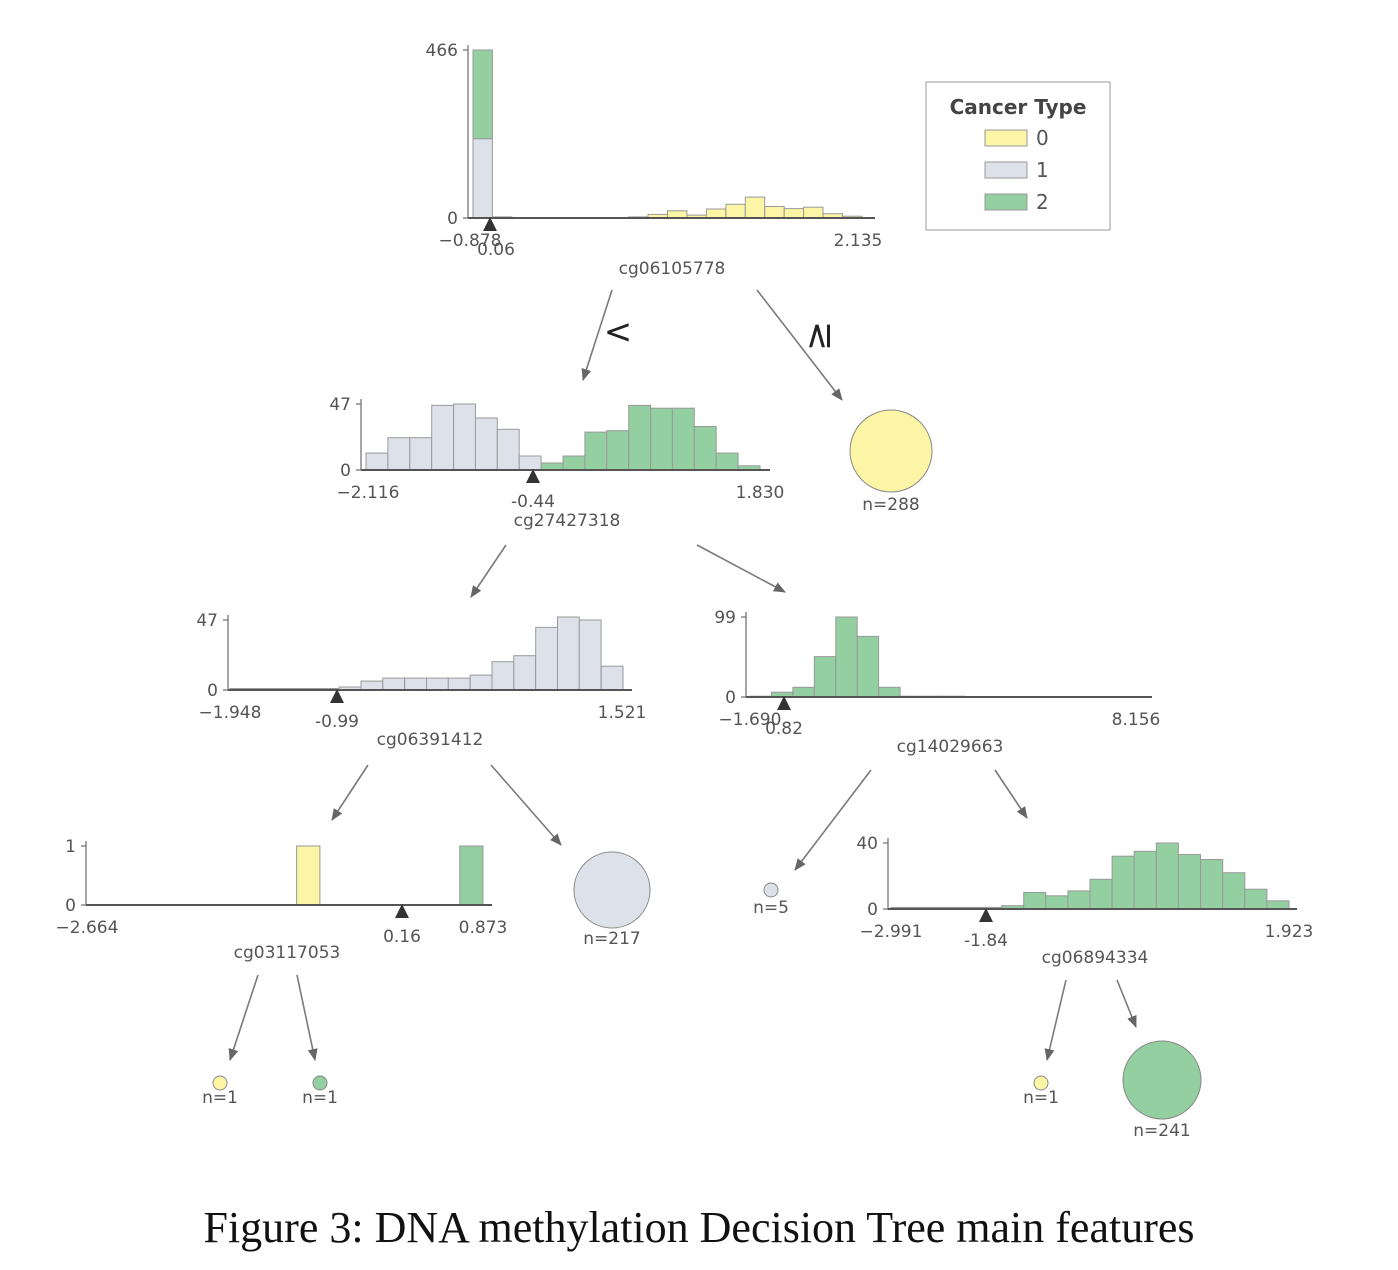  What do you see at coordinates (340, 405) in the screenshot?
I see `y-tick-label-max-n2: 47` at bounding box center [340, 405].